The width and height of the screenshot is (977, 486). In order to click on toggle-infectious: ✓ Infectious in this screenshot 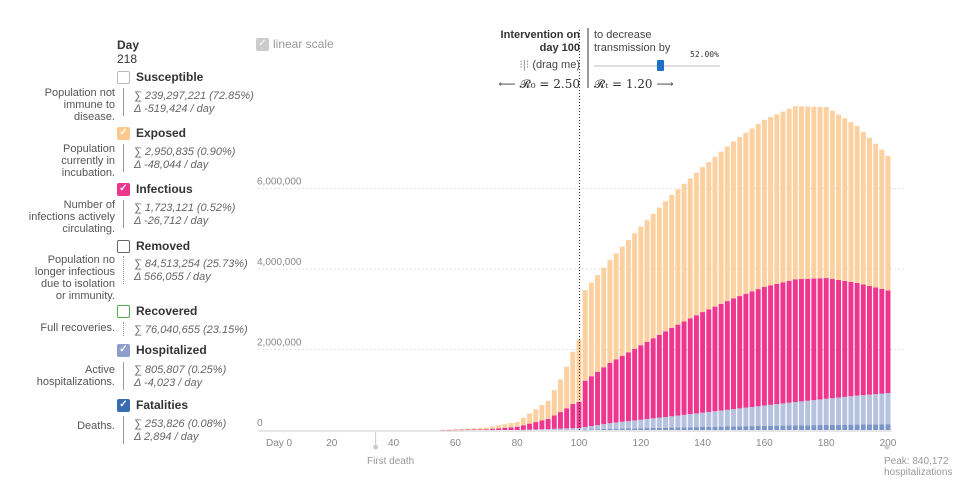, I will do `click(155, 189)`.